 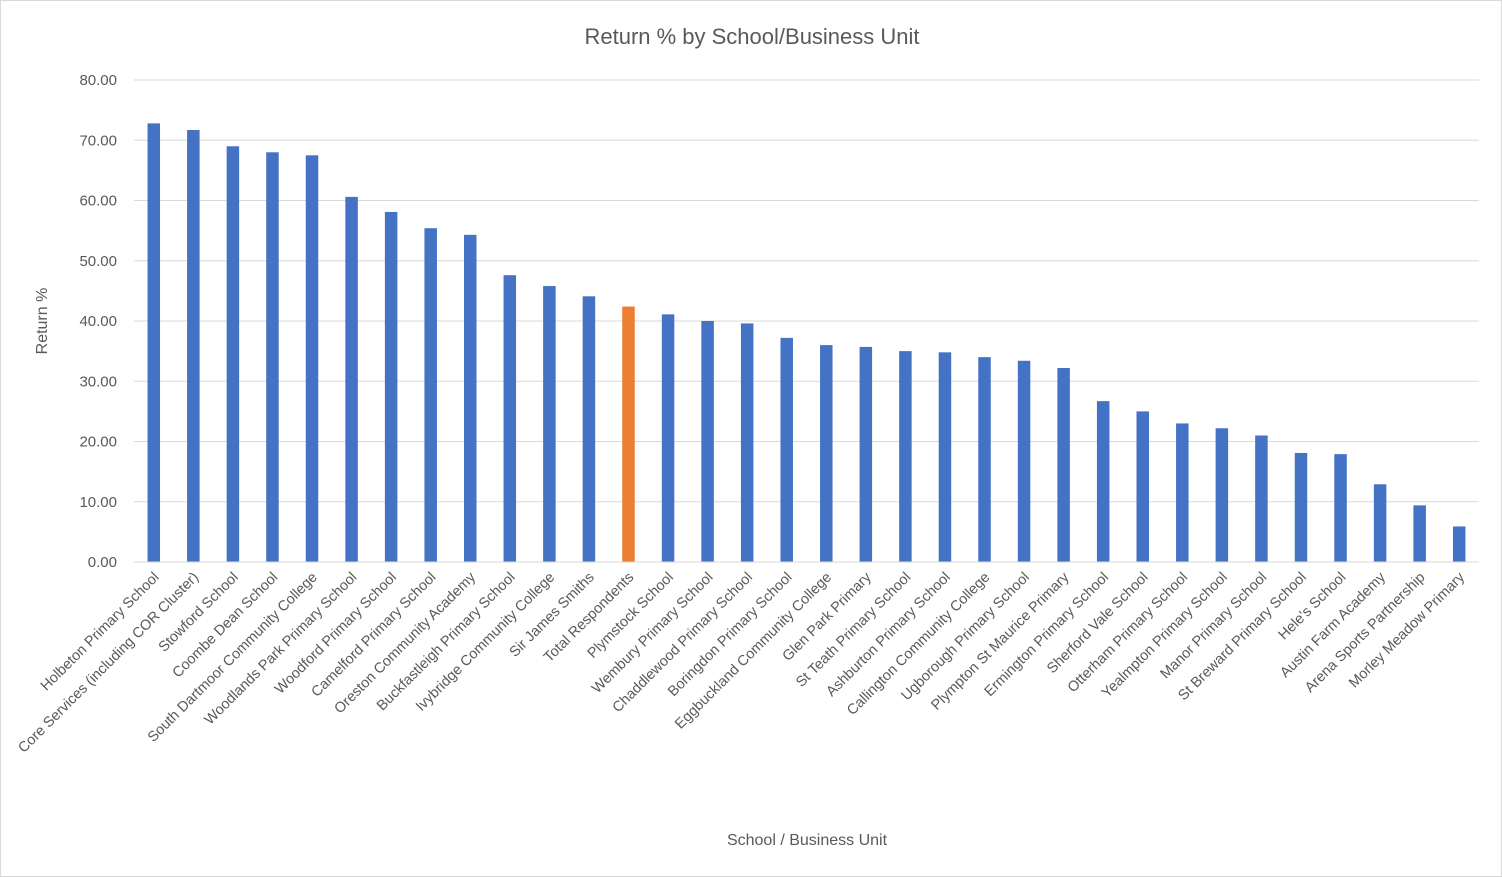 What do you see at coordinates (42, 321) in the screenshot?
I see `y-axis-title: Return %` at bounding box center [42, 321].